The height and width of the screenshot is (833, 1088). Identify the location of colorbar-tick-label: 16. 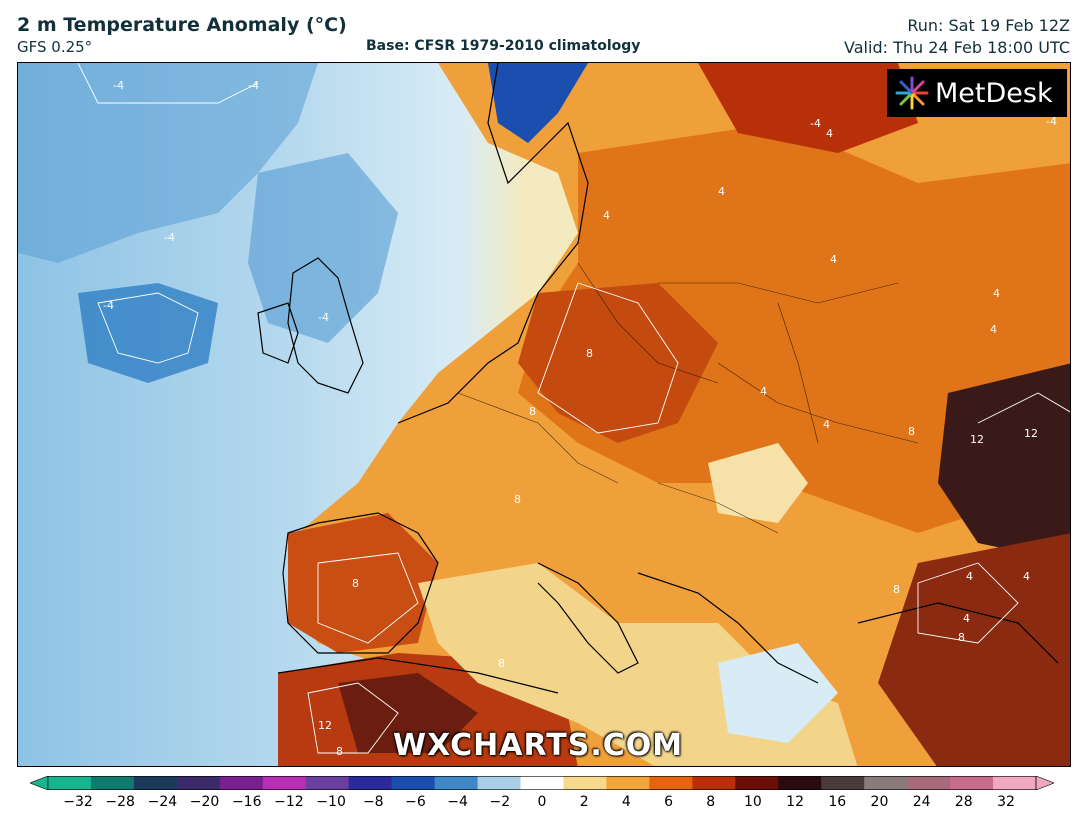
(837, 802).